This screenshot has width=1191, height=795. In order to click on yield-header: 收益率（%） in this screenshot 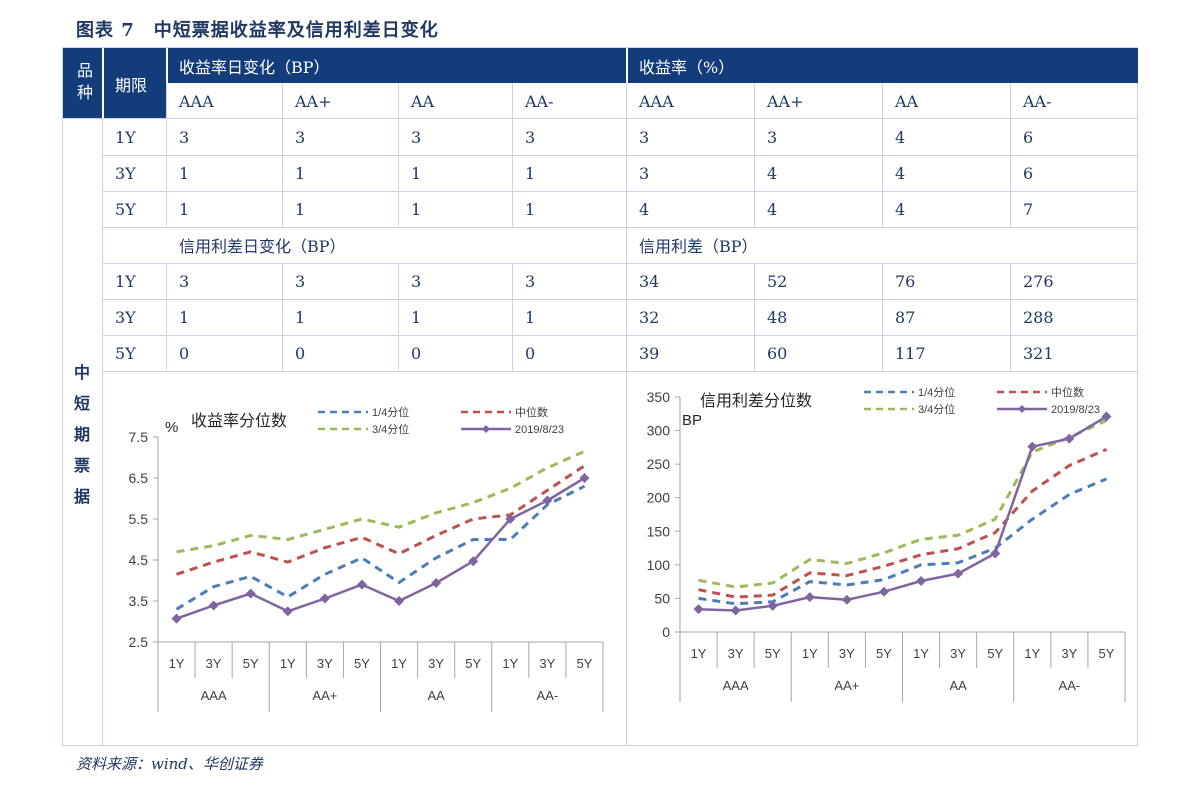, I will do `click(882, 65)`.